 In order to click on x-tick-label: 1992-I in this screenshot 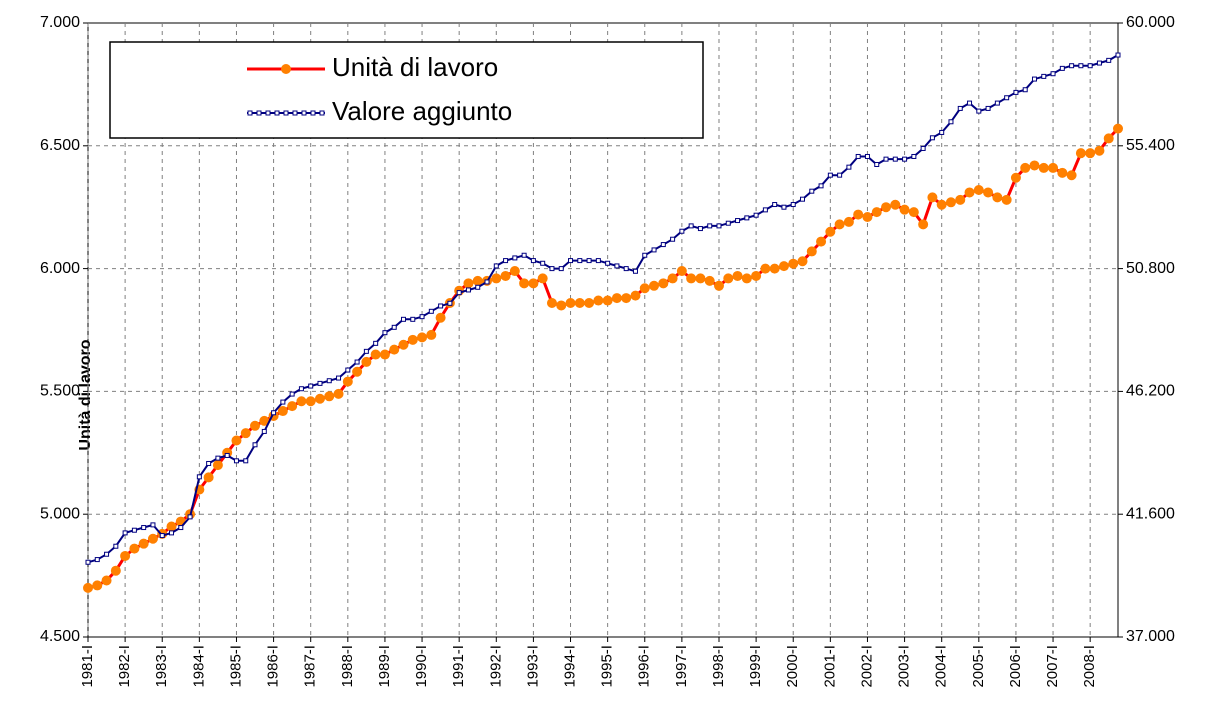, I will do `click(495, 666)`.